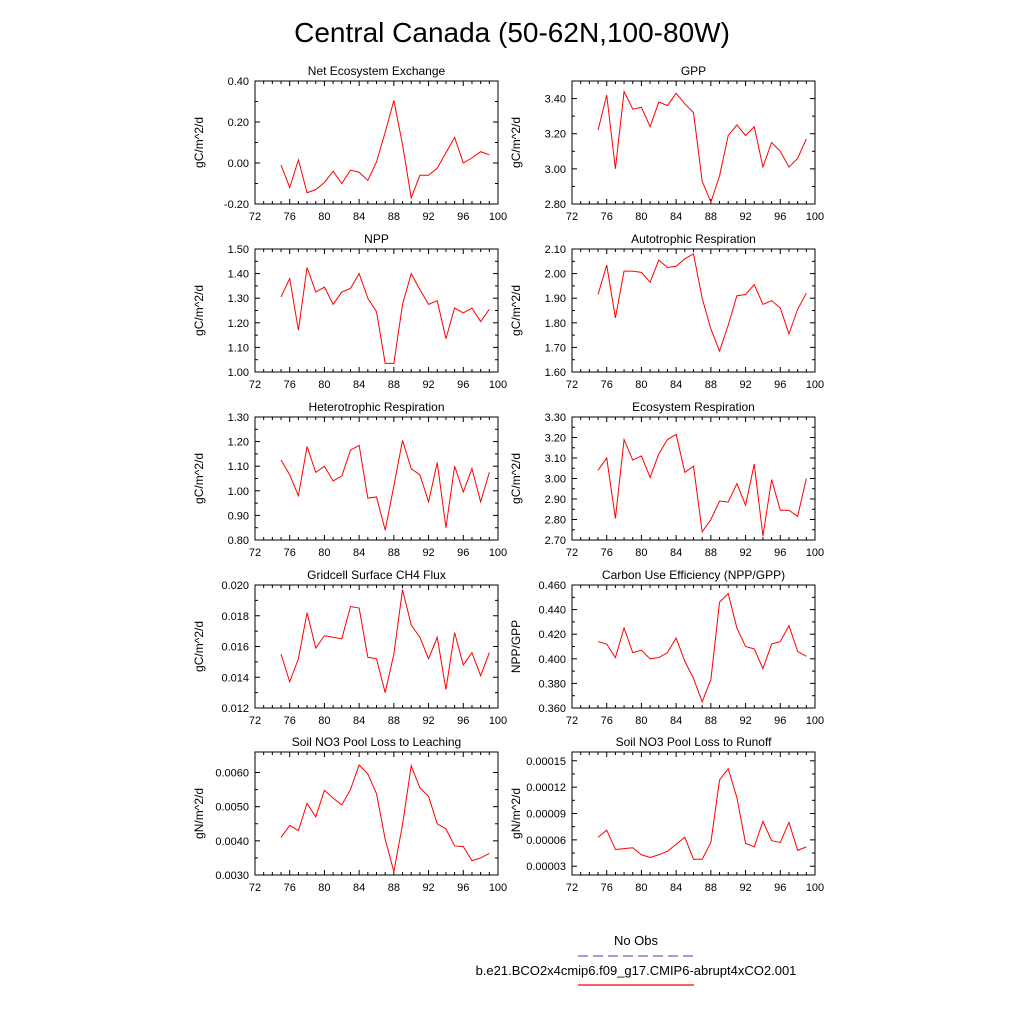  Describe the element at coordinates (238, 373) in the screenshot. I see `y-tick-label: 1.00` at that location.